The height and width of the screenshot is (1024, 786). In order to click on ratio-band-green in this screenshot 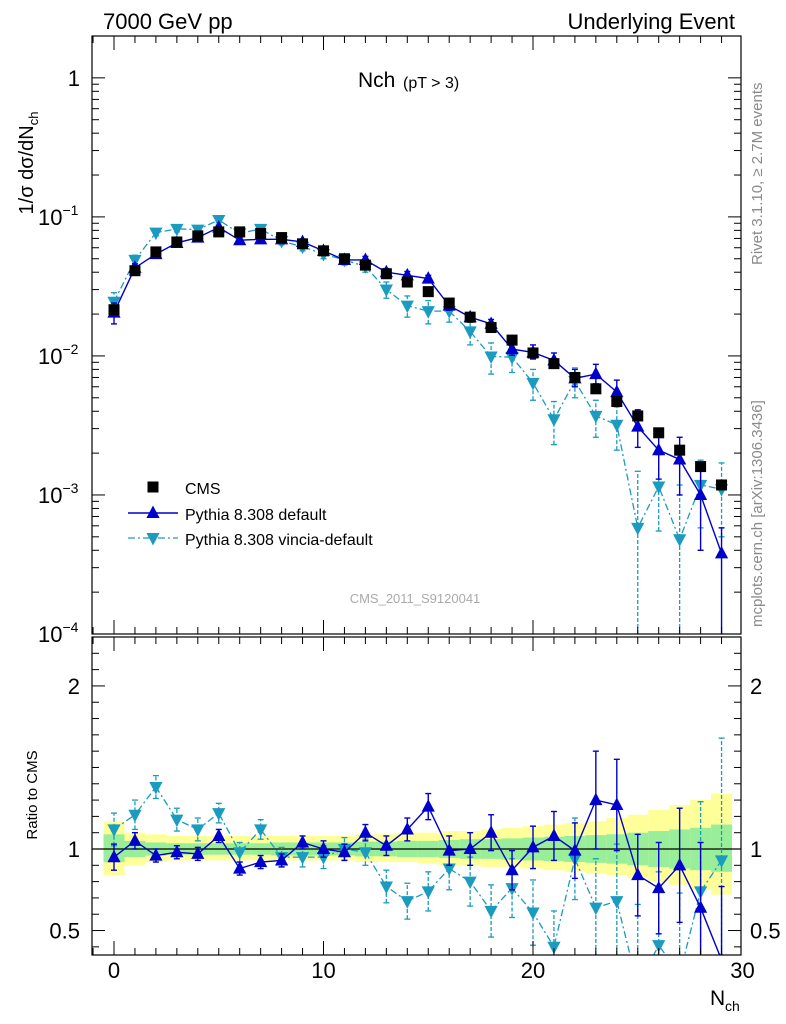, I will do `click(722, 848)`.